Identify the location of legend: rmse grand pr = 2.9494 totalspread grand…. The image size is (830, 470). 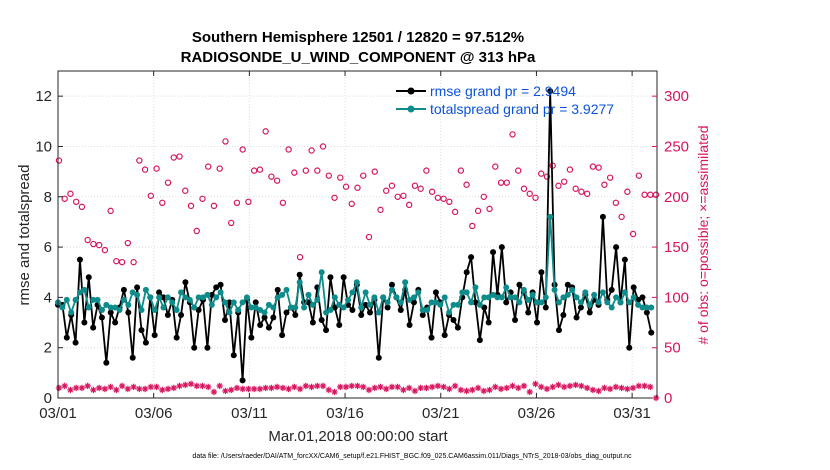
(505, 100).